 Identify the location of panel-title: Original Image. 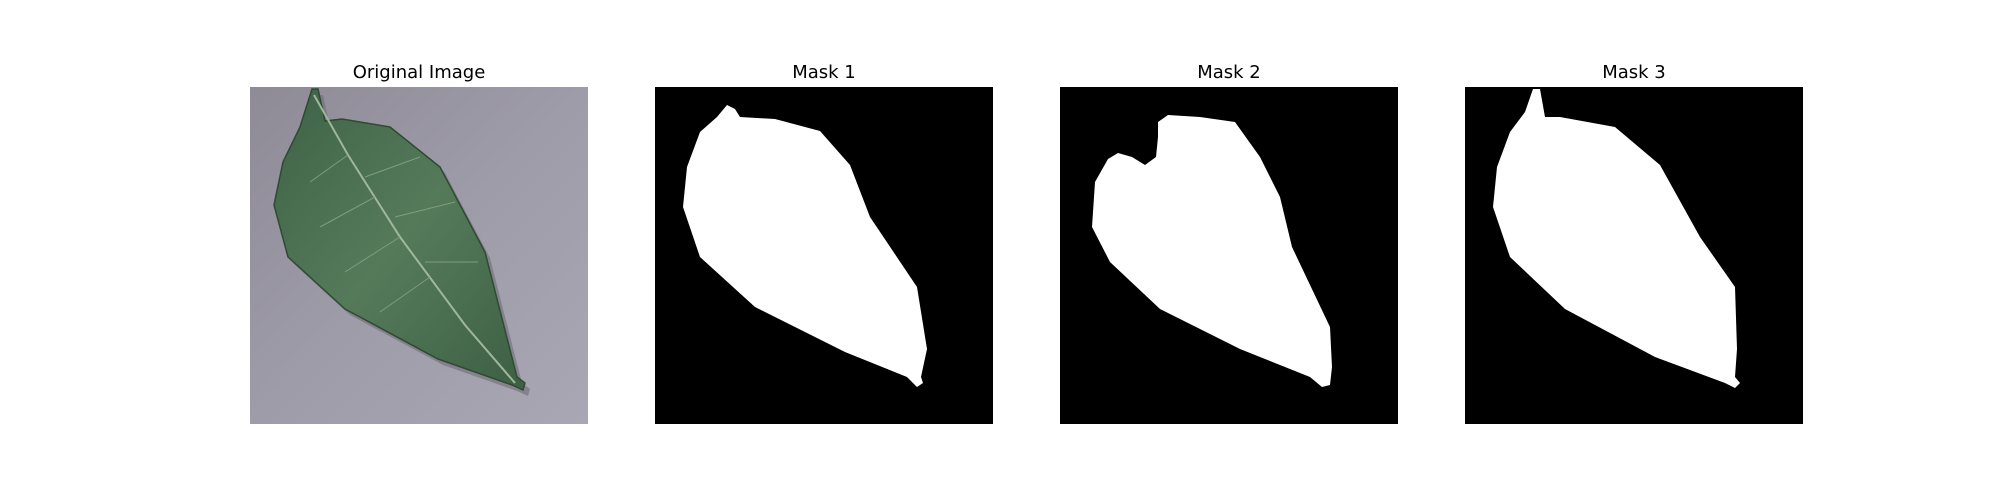
(419, 72).